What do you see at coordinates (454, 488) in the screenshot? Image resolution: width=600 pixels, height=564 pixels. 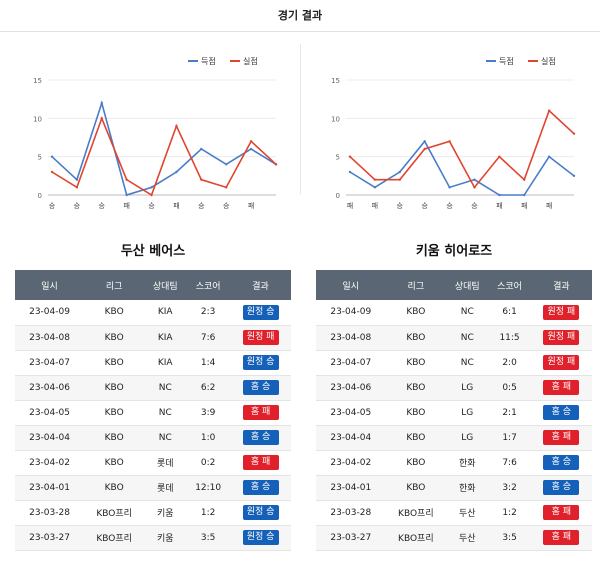 I see `table-row: 23-04-01 KBO 한화 3:2 홈 승` at bounding box center [454, 488].